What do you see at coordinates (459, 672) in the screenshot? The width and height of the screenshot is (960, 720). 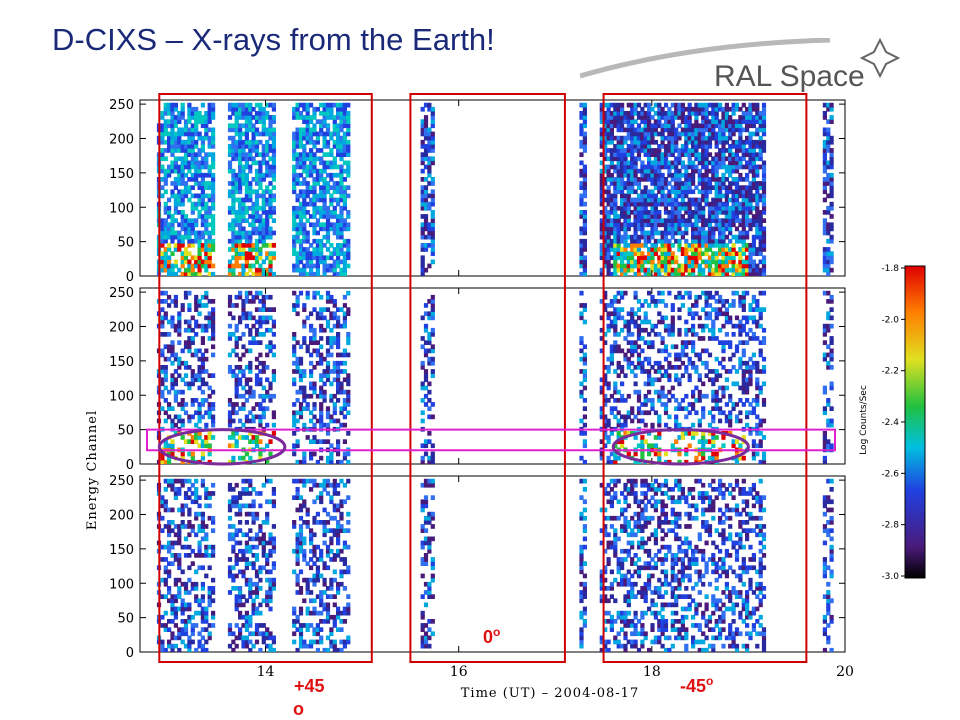 I see `x-tick-label: 16` at bounding box center [459, 672].